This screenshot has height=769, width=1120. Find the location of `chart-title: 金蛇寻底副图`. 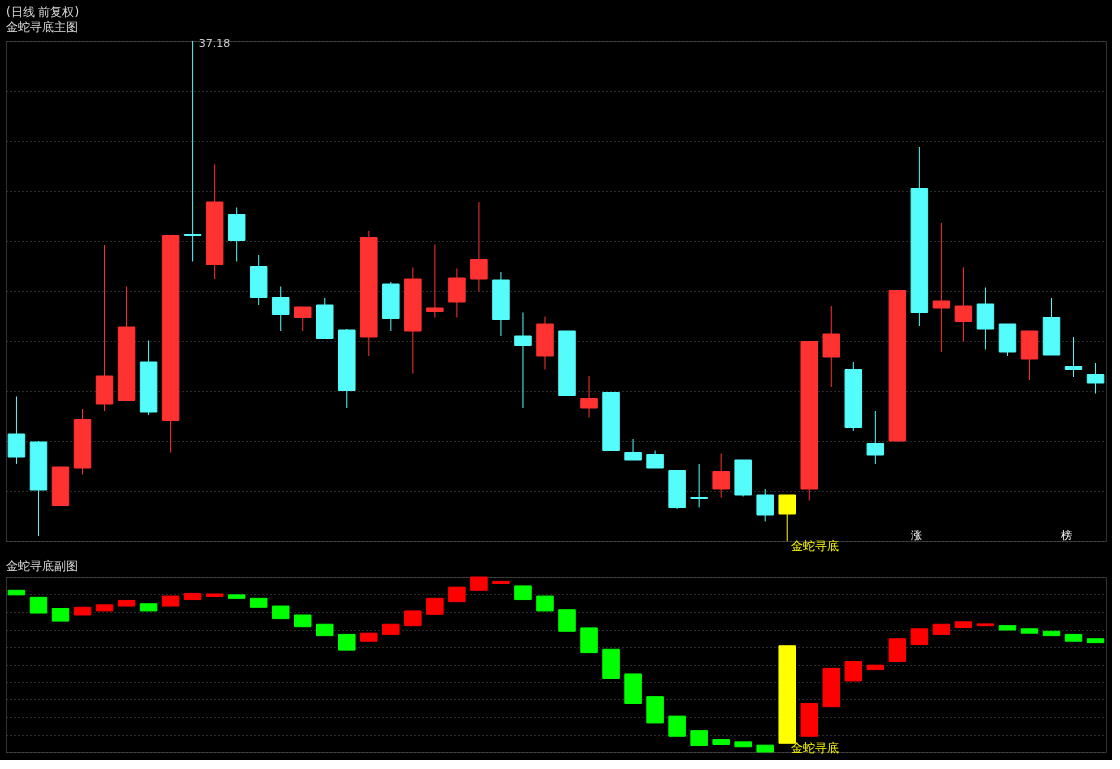

chart-title: 金蛇寻底副图 is located at coordinates (42, 565).